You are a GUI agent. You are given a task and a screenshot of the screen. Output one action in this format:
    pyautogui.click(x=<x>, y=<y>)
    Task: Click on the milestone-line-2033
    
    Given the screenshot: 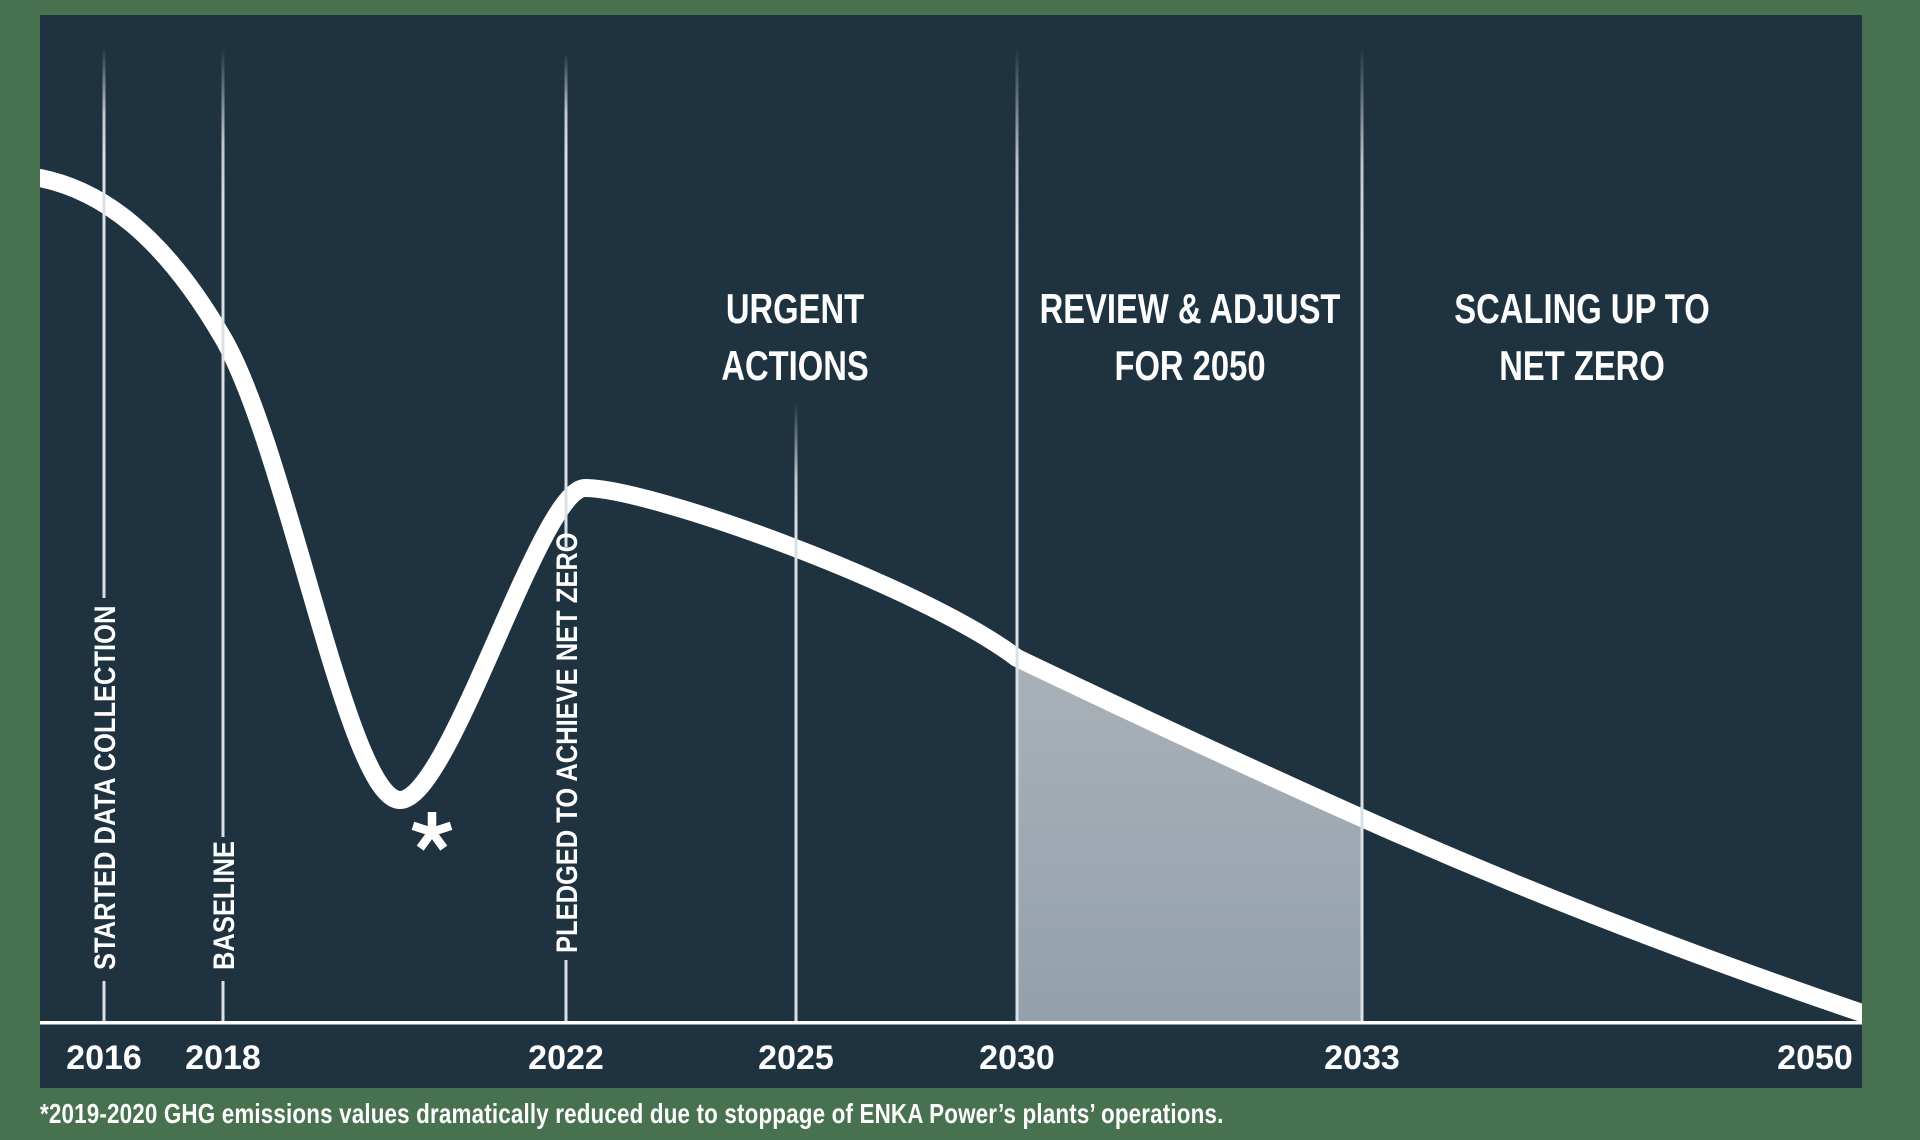 What is the action you would take?
    pyautogui.click(x=1362, y=535)
    